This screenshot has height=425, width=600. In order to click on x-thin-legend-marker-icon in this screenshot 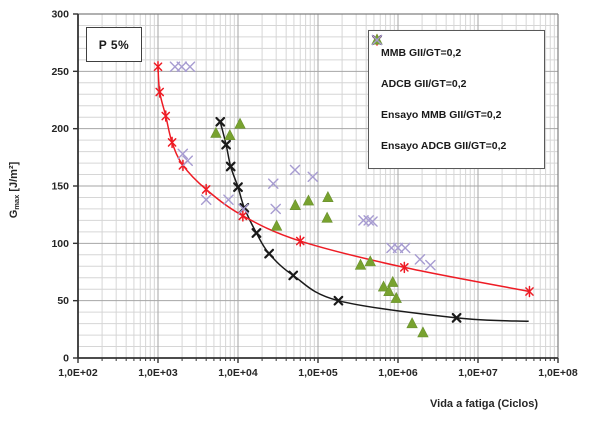, I will do `click(377, 40)`.